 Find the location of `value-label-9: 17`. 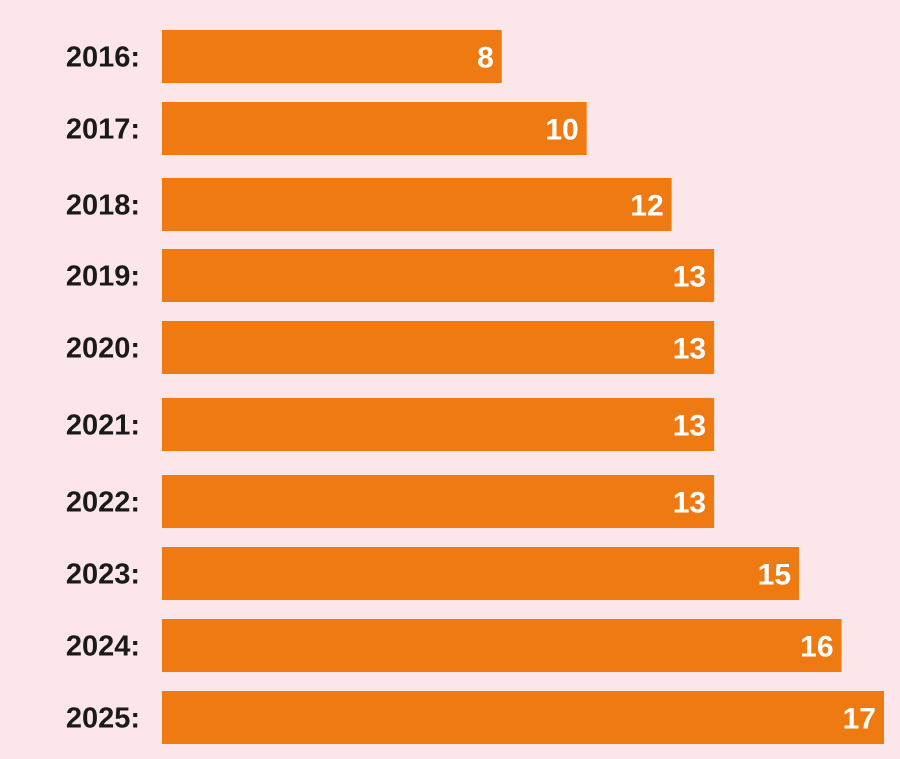

value-label-9: 17 is located at coordinates (859, 719).